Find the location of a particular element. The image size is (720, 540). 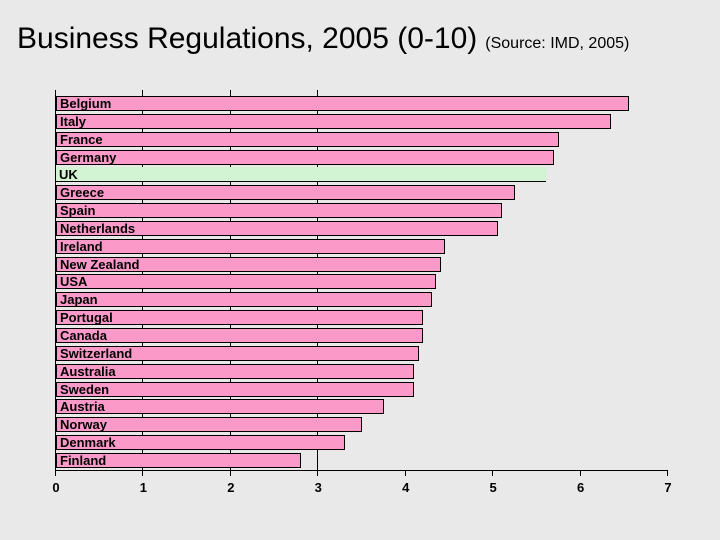

bar-row: Denmark is located at coordinates (362, 443).